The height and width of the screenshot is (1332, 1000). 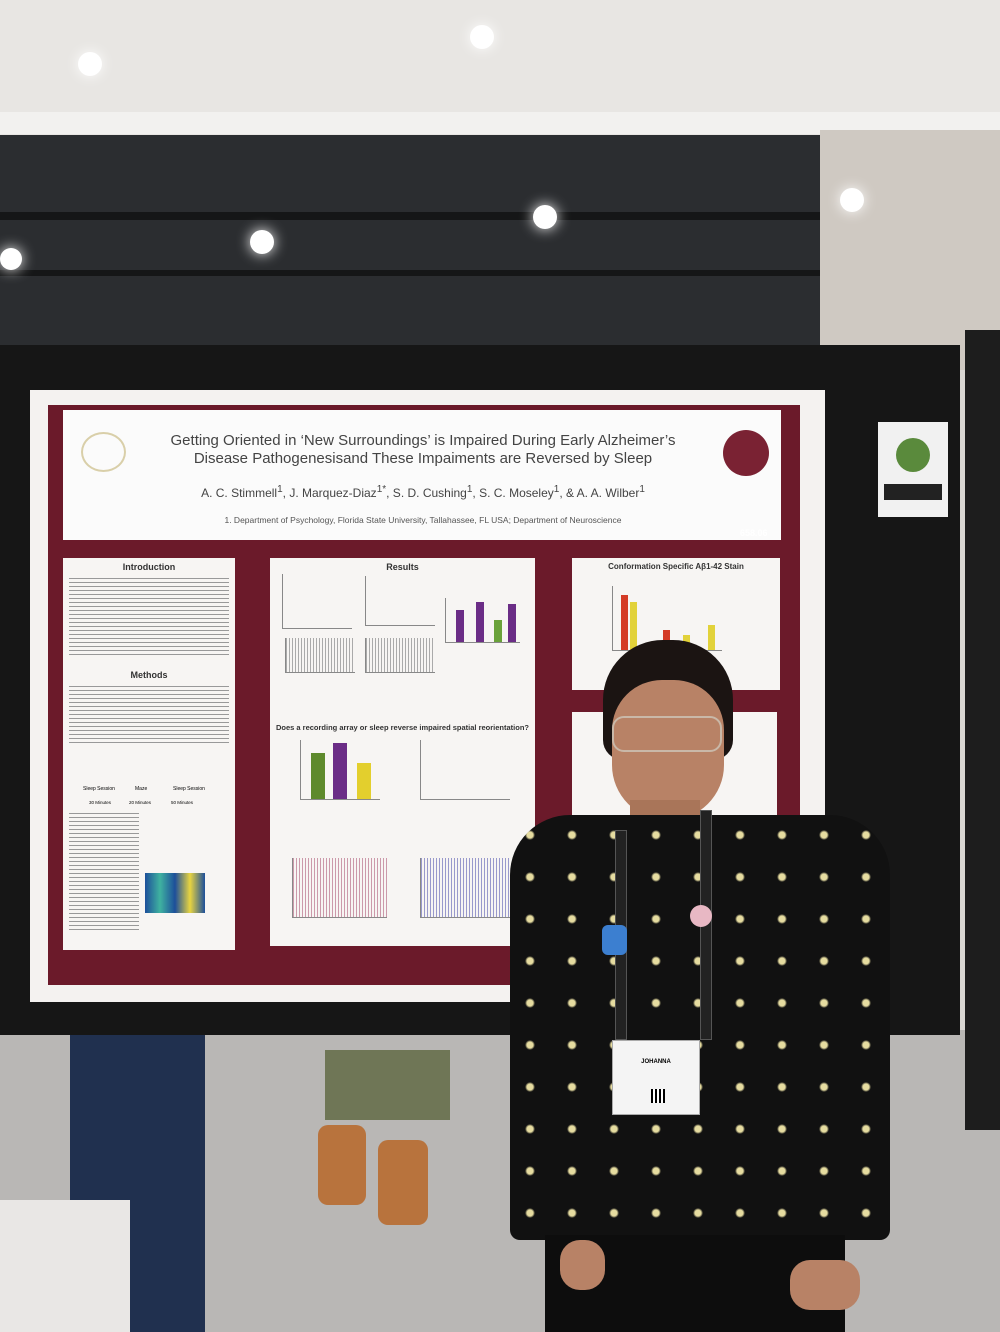 I want to click on section-heading: Introduction, so click(x=149, y=567).